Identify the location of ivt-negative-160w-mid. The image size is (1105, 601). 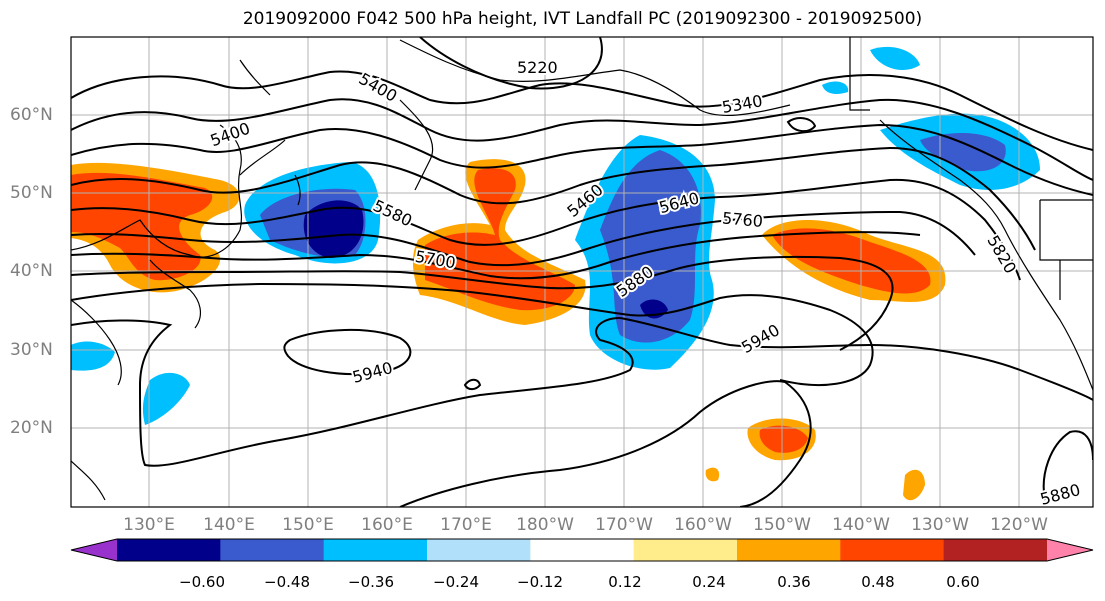
(650, 246).